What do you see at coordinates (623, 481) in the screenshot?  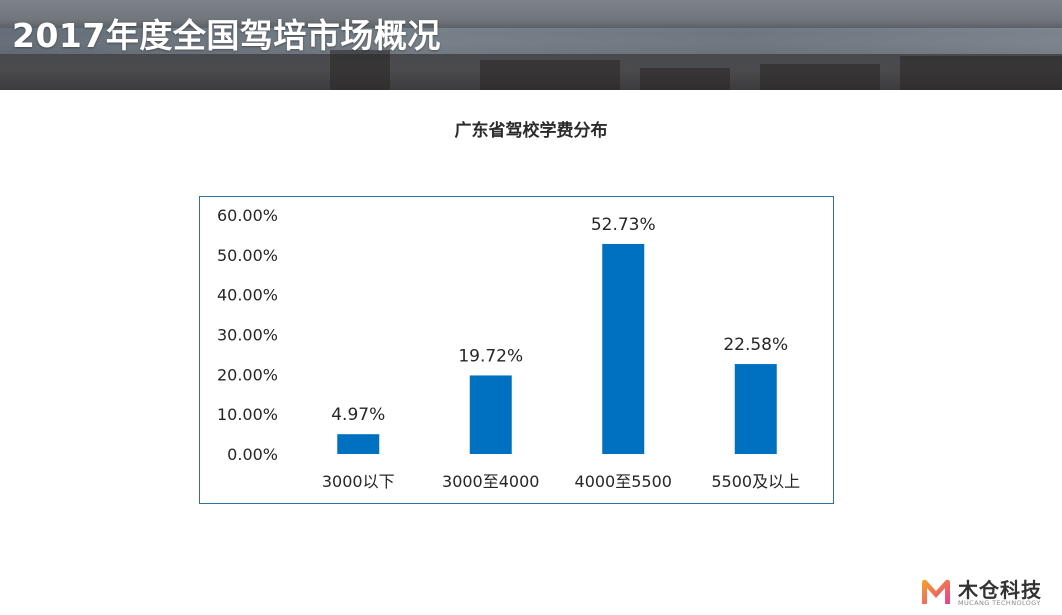 I see `x-tick-label: 4000至5500` at bounding box center [623, 481].